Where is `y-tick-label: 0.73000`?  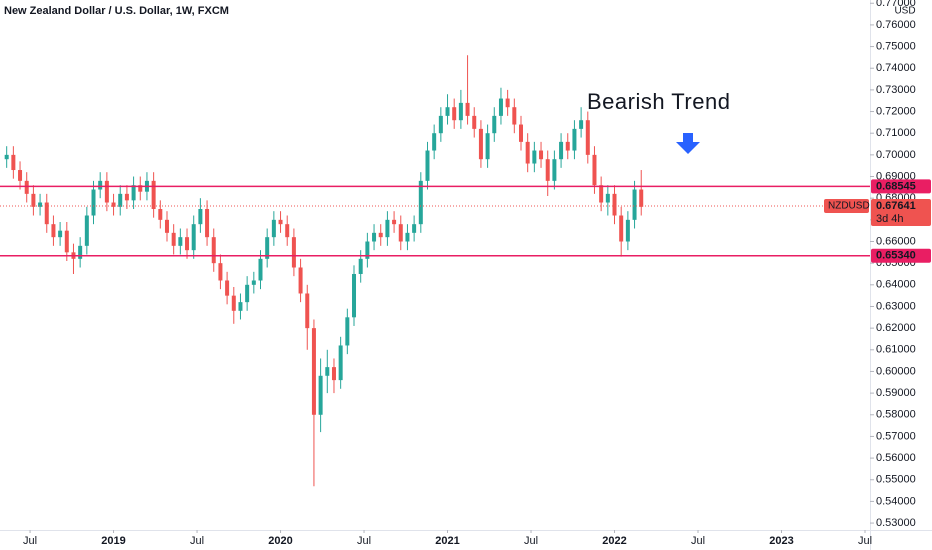
y-tick-label: 0.73000 is located at coordinates (896, 90).